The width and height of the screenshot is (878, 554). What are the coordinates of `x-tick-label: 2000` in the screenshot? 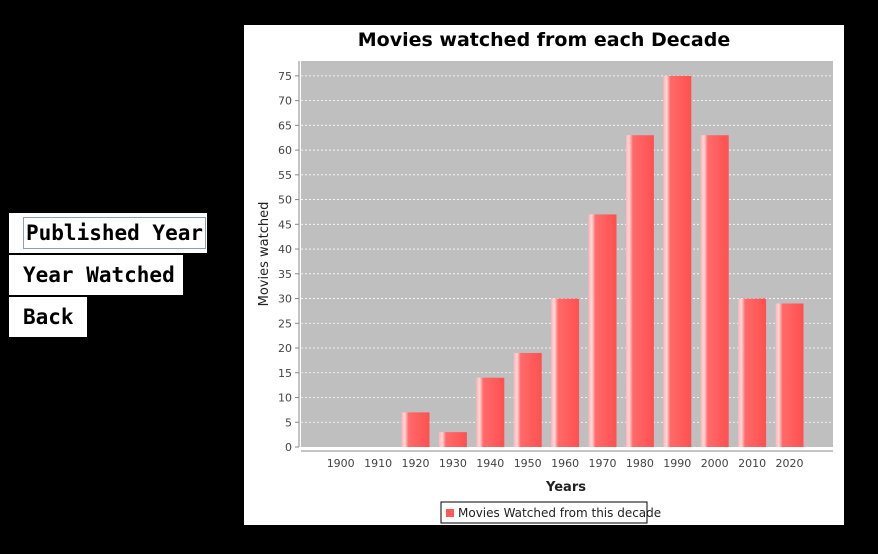 It's located at (715, 463).